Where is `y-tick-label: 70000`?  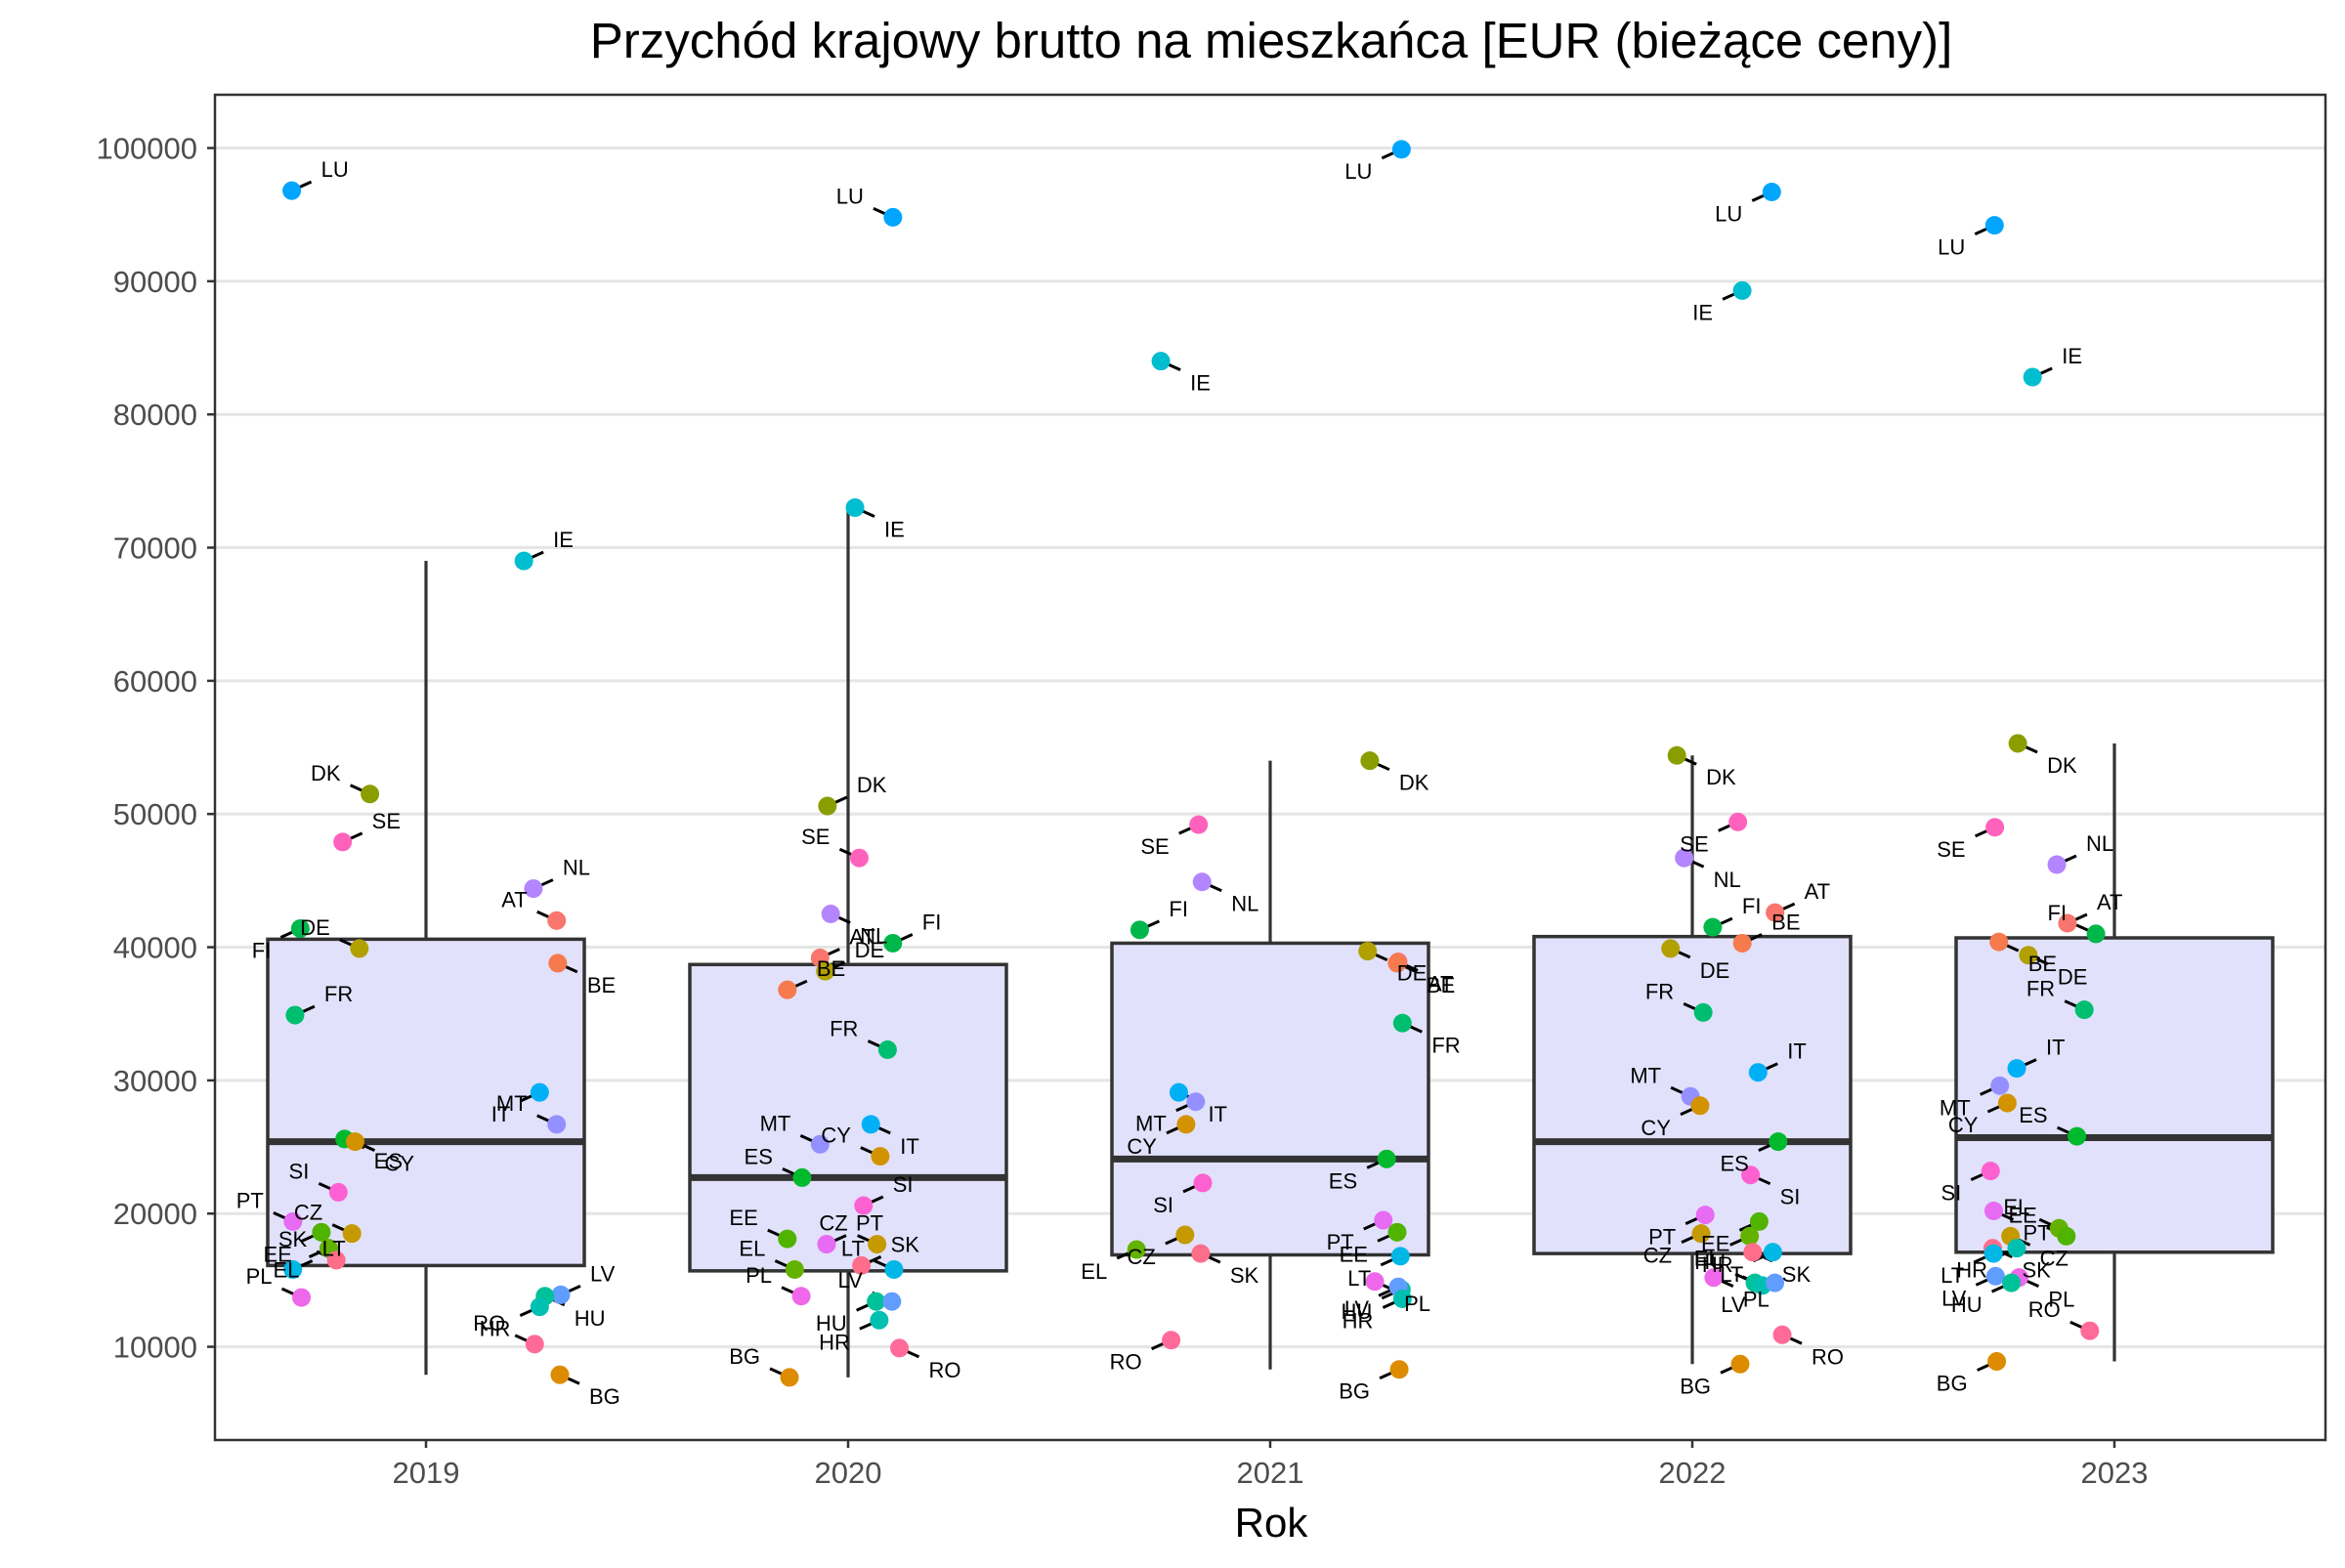 y-tick-label: 70000 is located at coordinates (155, 548).